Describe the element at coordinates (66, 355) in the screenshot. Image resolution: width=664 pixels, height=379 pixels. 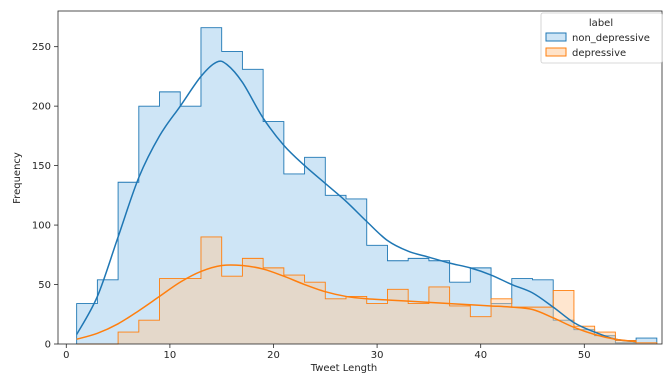
I see `x-tick-label-0: 0` at that location.